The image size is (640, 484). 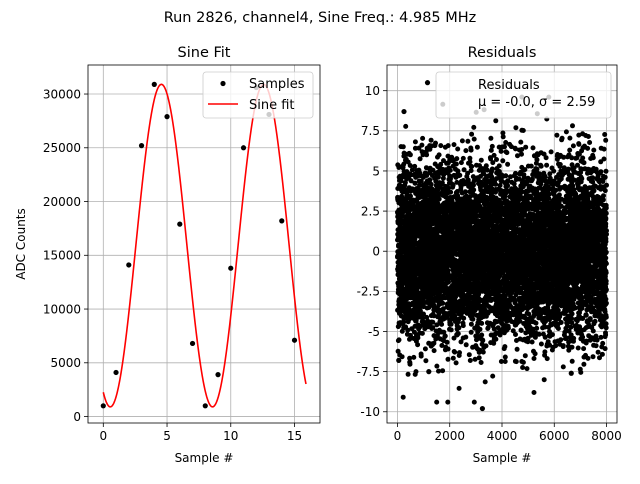 What do you see at coordinates (502, 53) in the screenshot?
I see `residuals-title: Residuals` at bounding box center [502, 53].